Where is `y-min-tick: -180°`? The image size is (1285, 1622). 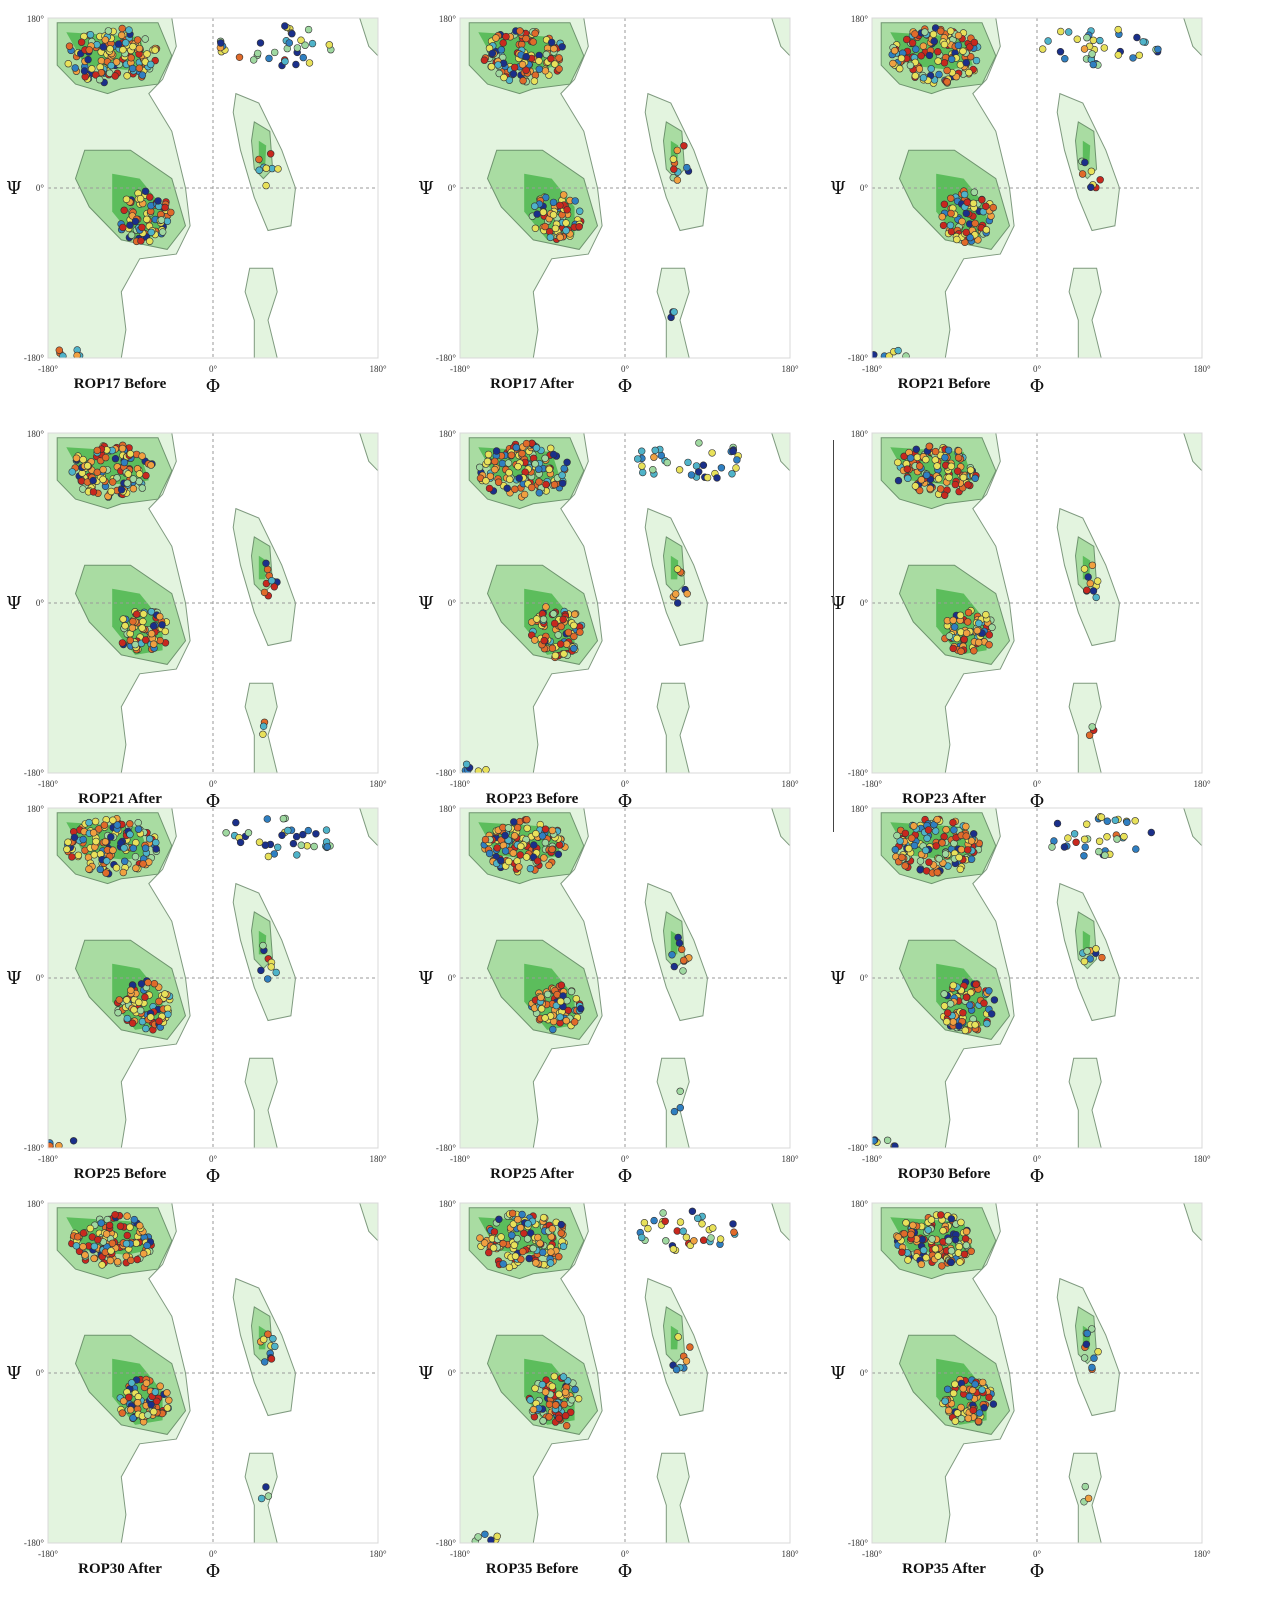
y-min-tick: -180° is located at coordinates (858, 1543).